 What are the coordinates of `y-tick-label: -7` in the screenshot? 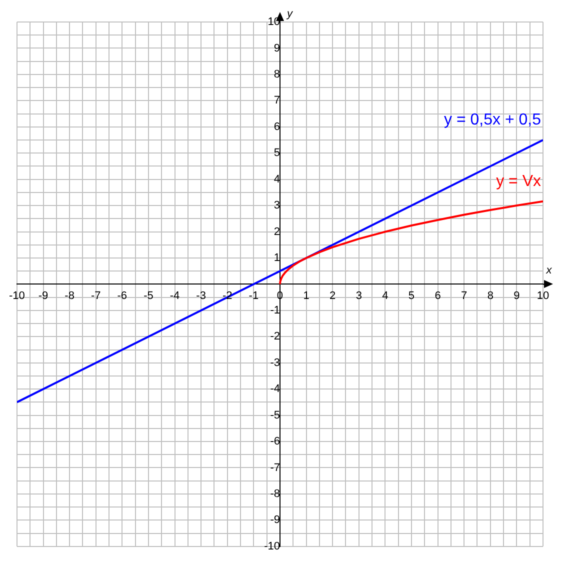 It's located at (275, 468).